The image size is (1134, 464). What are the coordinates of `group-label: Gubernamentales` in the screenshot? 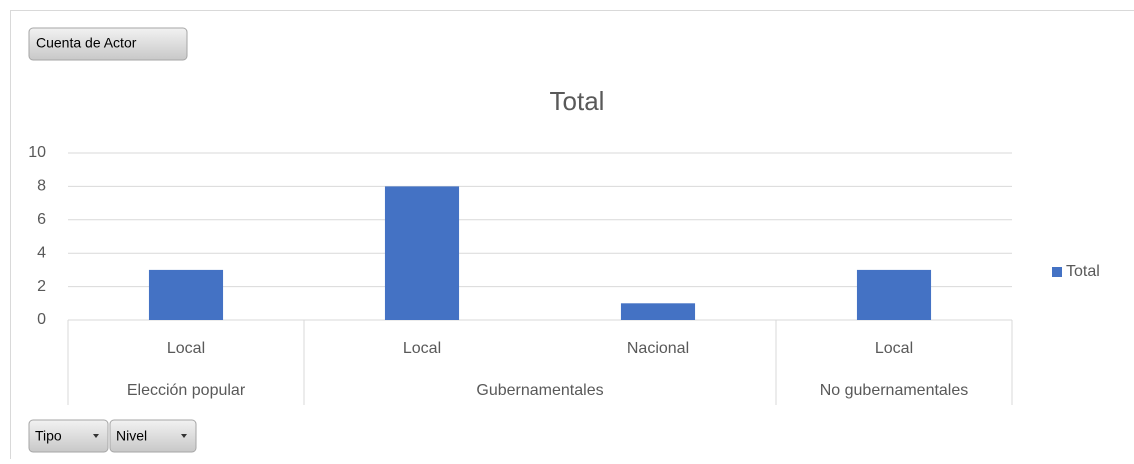 It's located at (539, 390).